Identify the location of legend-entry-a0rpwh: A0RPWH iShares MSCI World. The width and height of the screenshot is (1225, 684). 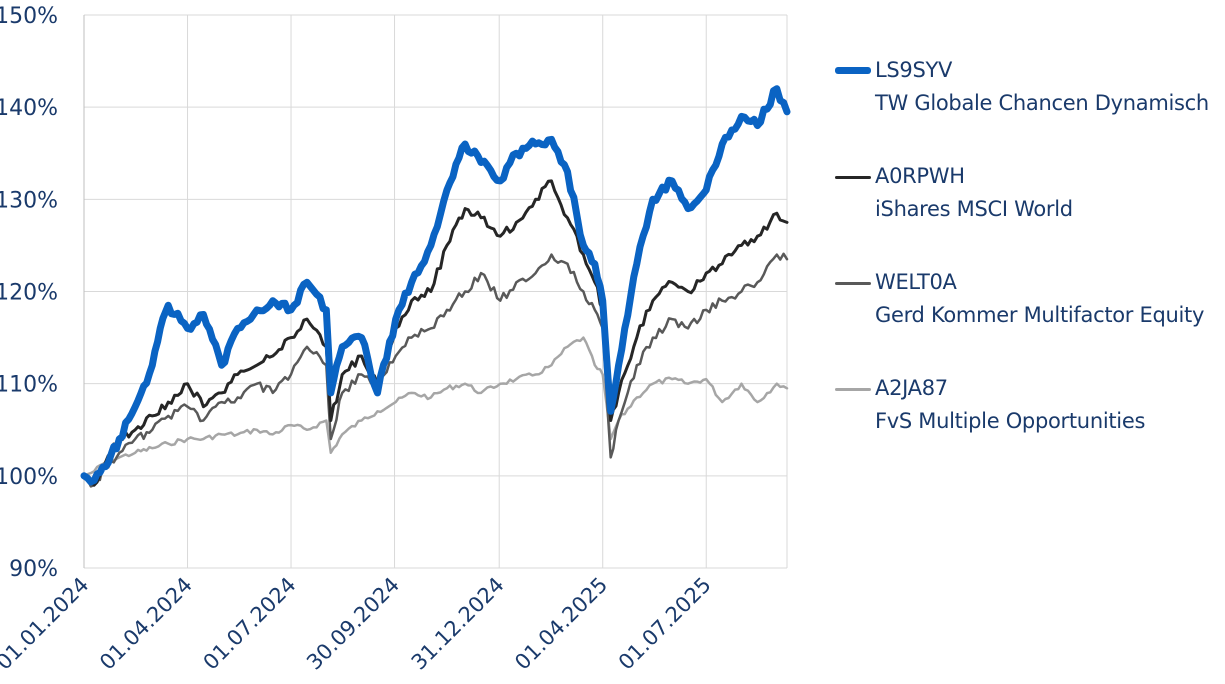
(1030, 217).